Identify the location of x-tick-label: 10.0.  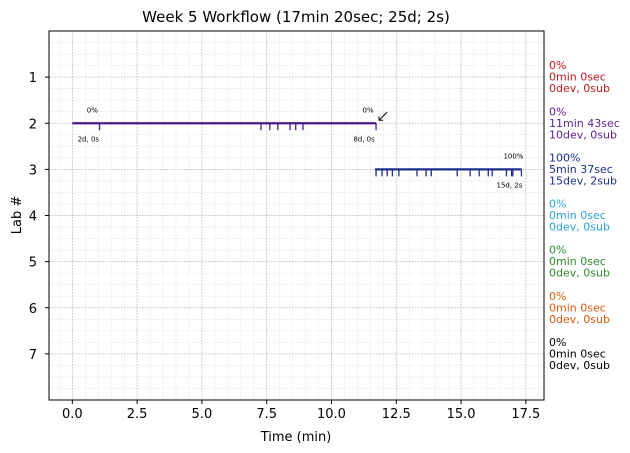
(331, 414).